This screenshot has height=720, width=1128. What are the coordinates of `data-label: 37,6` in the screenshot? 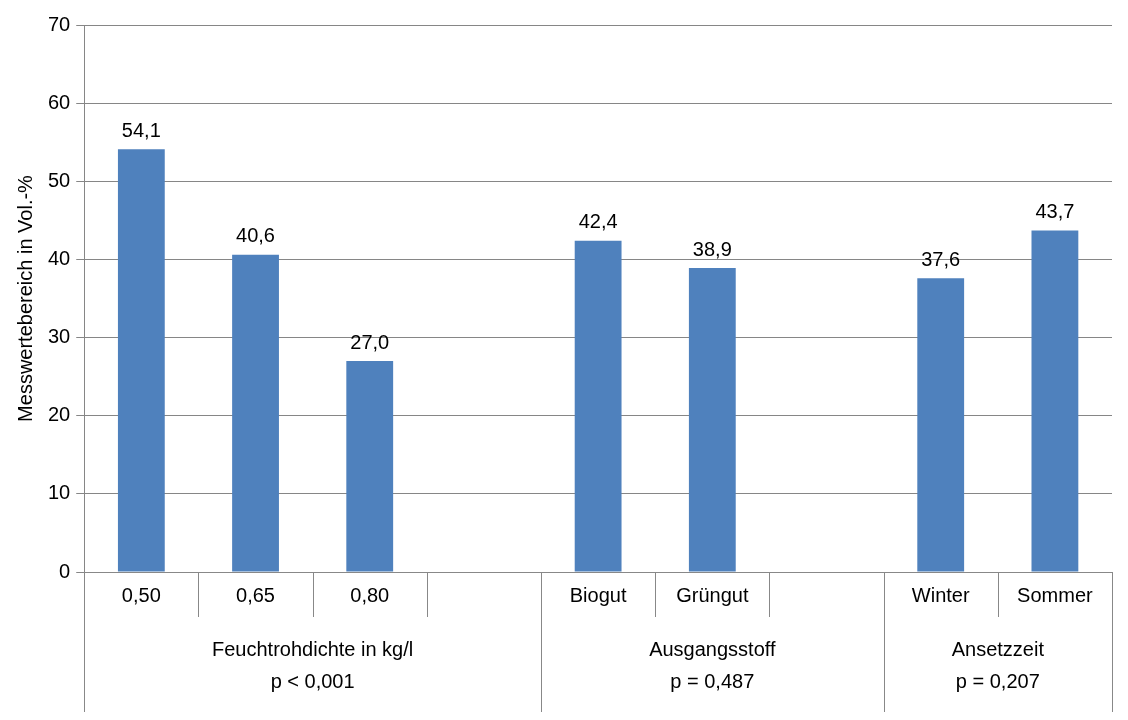 It's located at (941, 258).